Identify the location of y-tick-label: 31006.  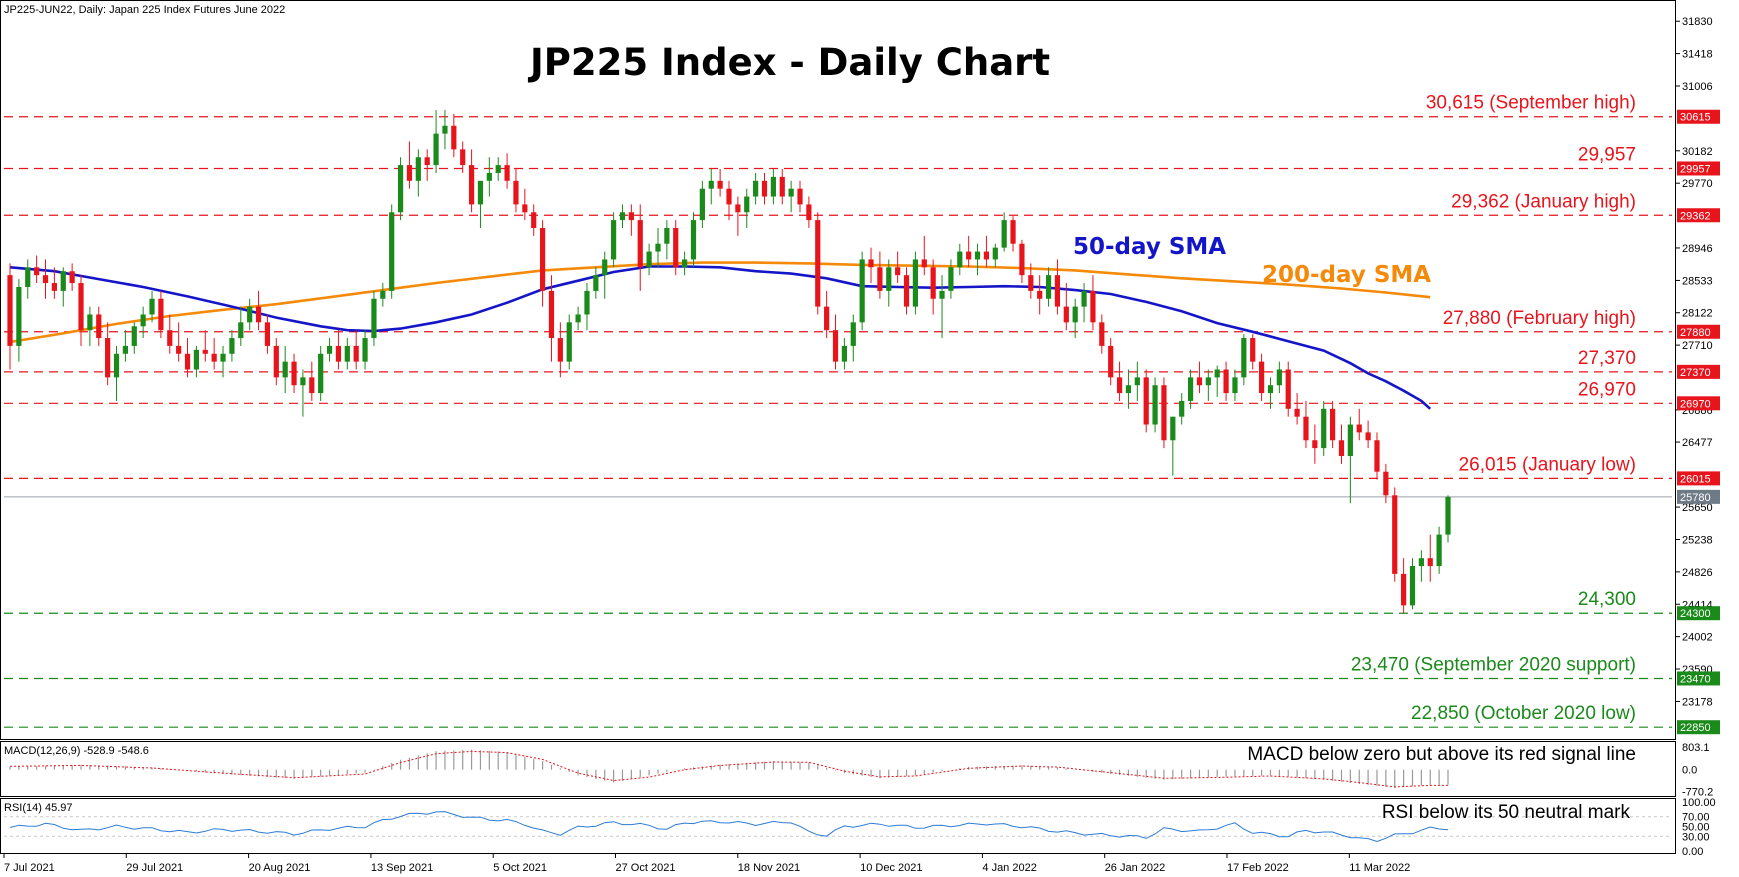
(1697, 87).